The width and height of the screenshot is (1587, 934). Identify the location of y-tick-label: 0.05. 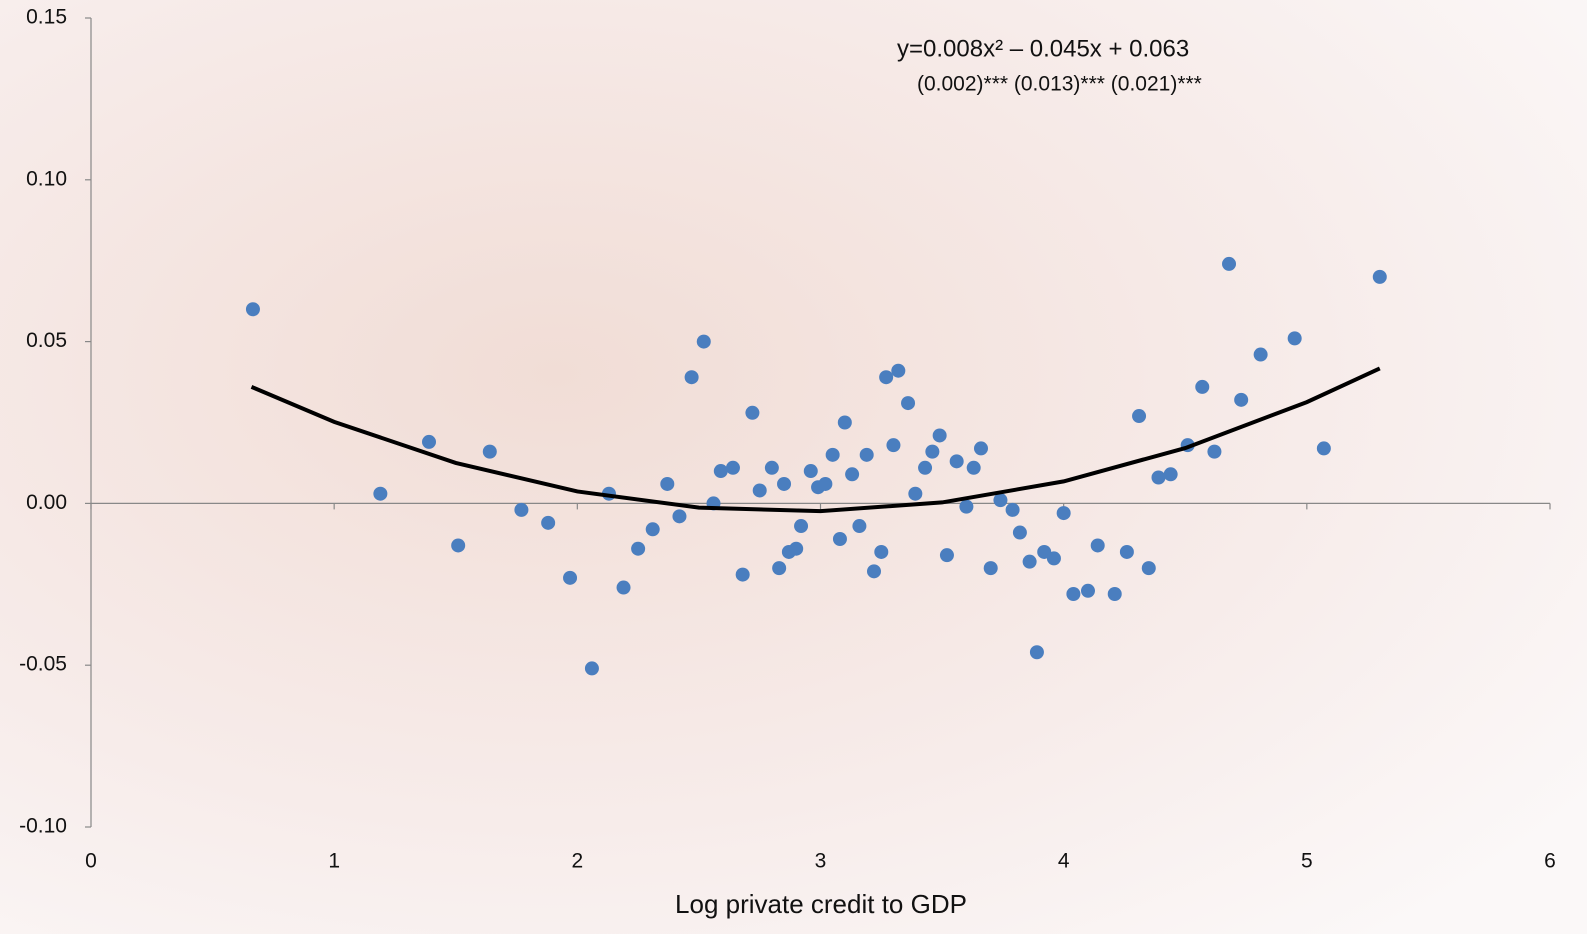
(46, 340).